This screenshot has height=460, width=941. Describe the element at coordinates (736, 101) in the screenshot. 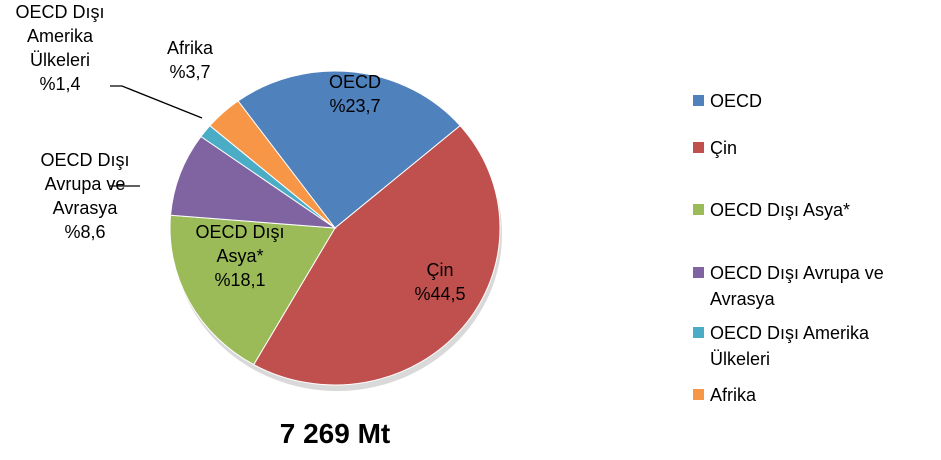

I see `legend-label: OECD` at that location.